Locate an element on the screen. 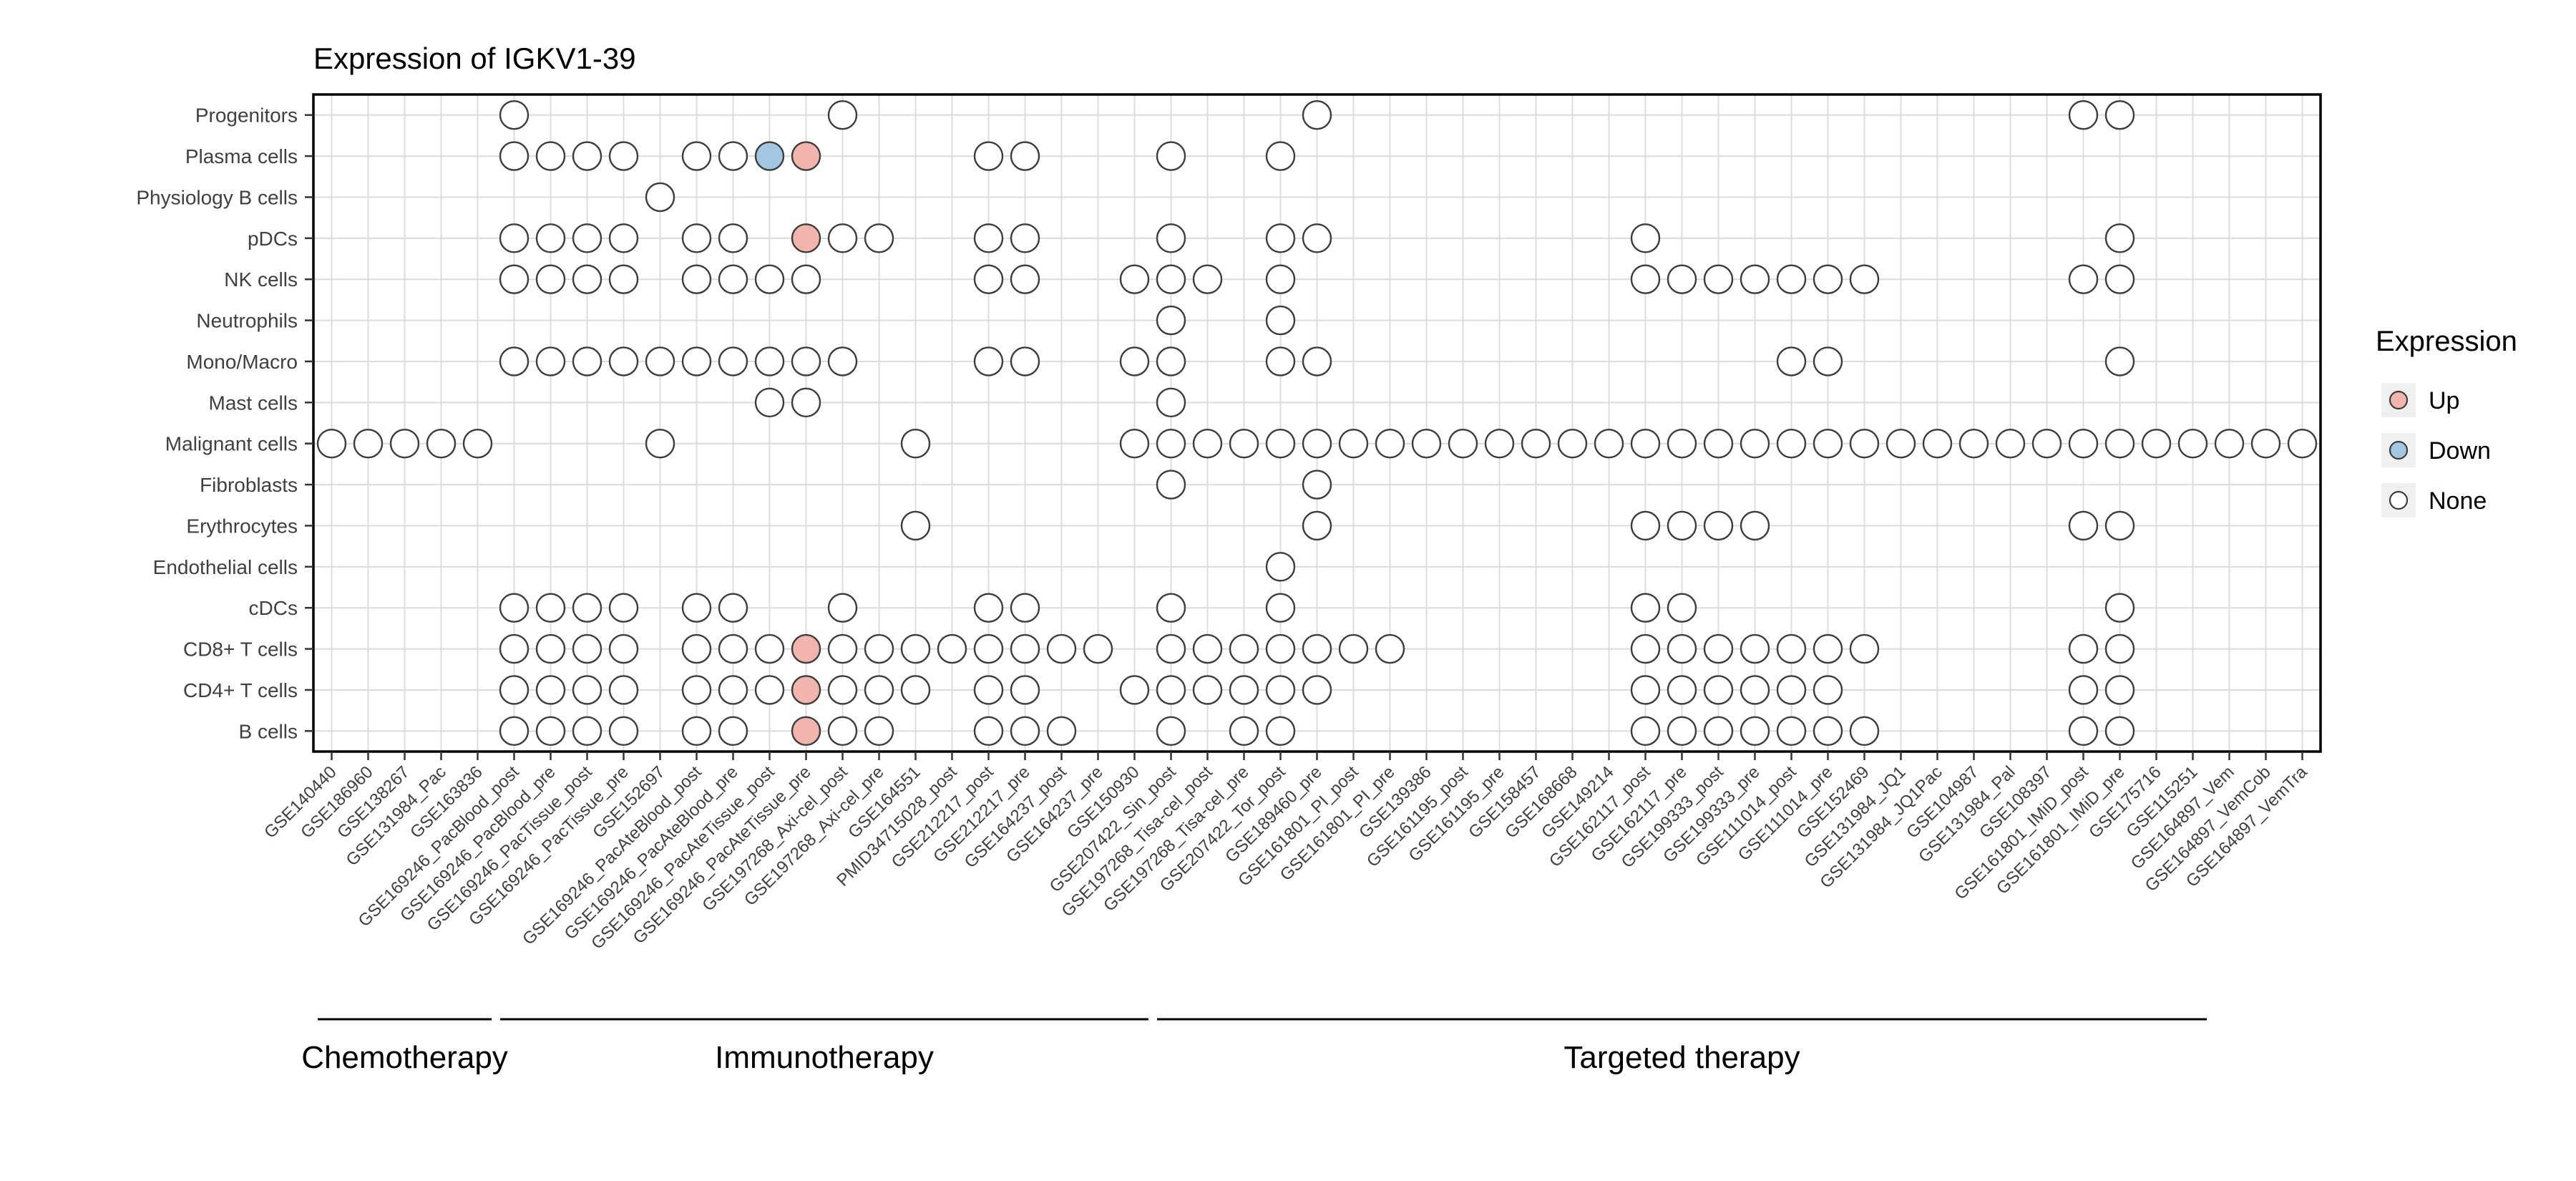 The width and height of the screenshot is (2576, 1181). legend-item-label: Down is located at coordinates (2460, 451).